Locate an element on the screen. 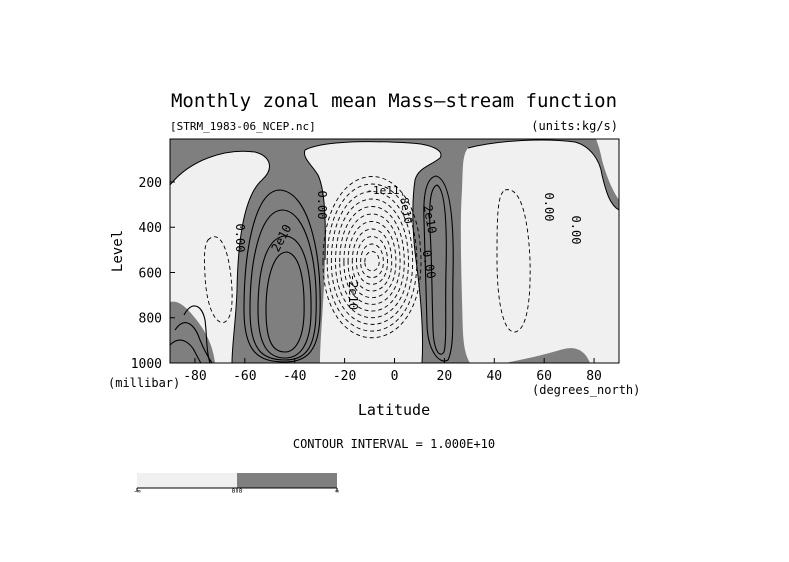 The image size is (789, 562). y-tick-label: 400 is located at coordinates (150, 228).